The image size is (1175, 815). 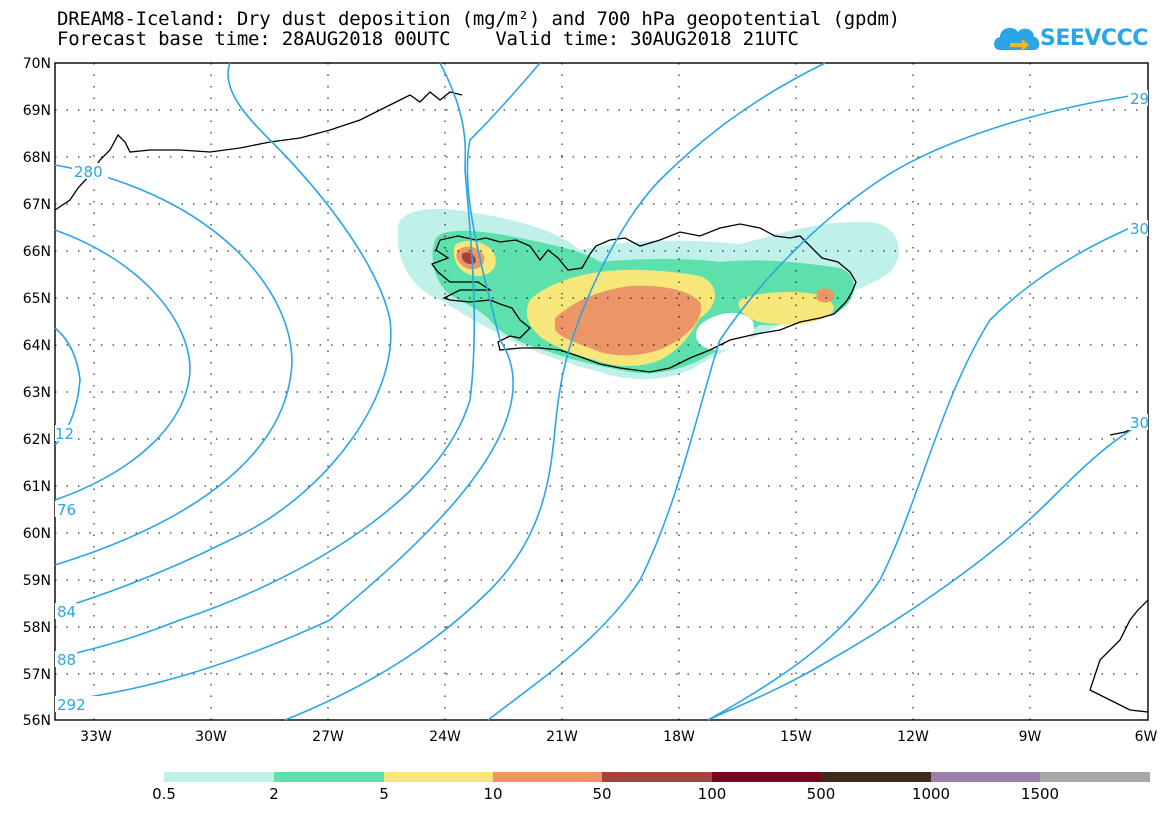 I want to click on lat-label: 66N, so click(x=37, y=252).